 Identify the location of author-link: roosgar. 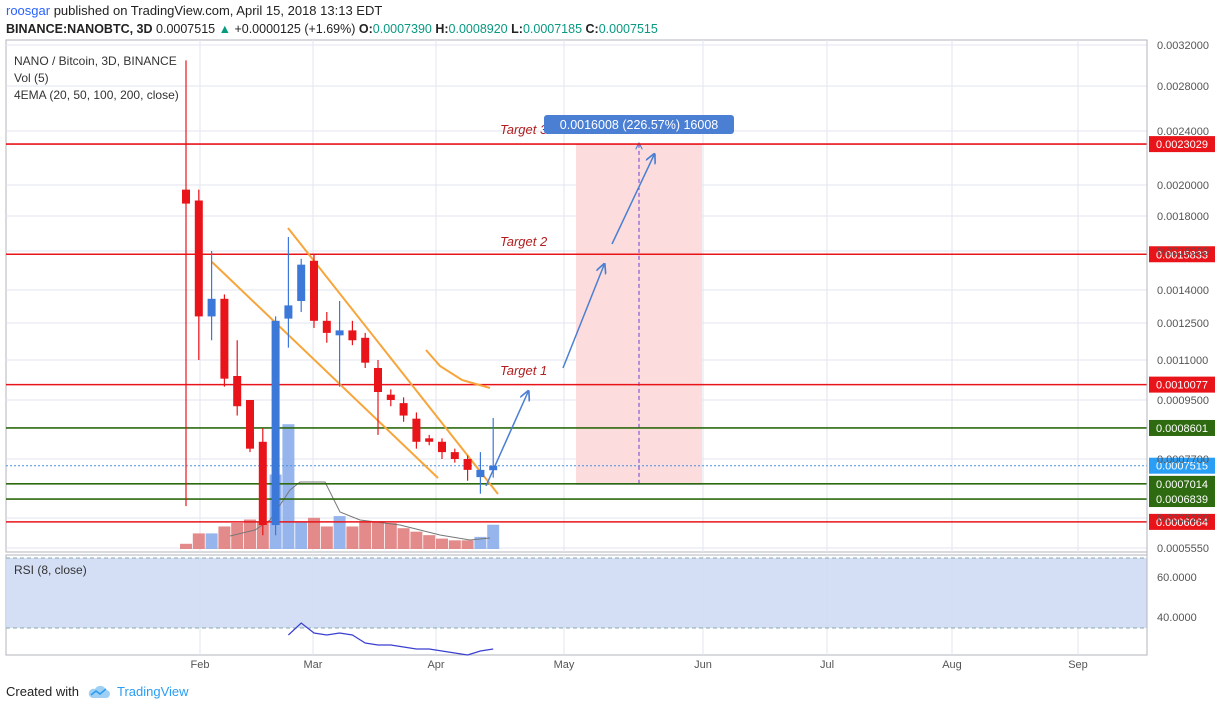
(28, 10).